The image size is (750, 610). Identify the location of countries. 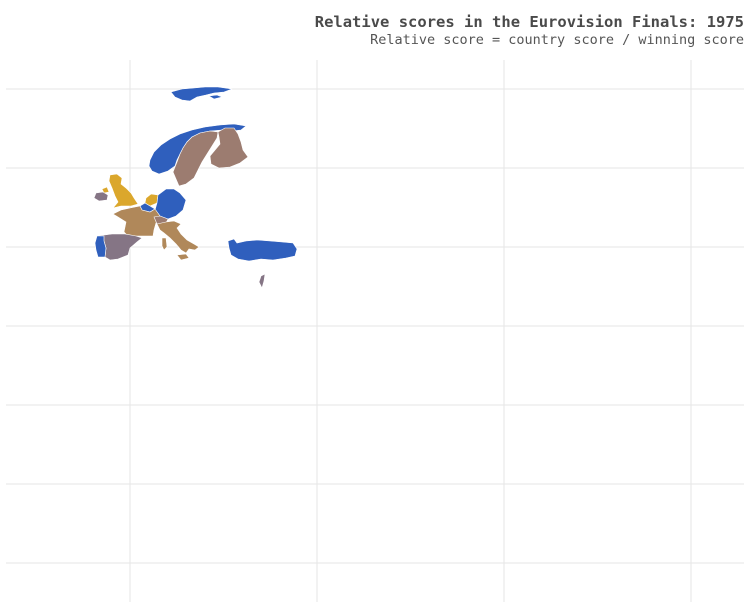
(195, 187).